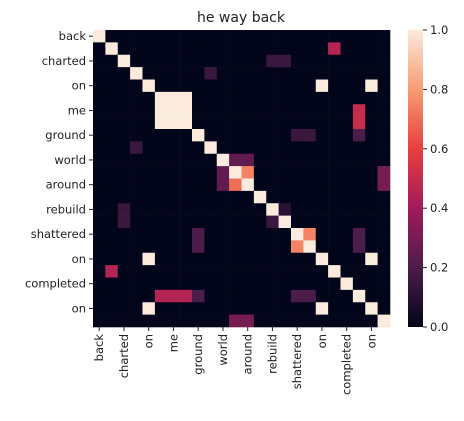 This screenshot has height=421, width=464. I want to click on y-tick-label: rebuild, so click(66, 209).